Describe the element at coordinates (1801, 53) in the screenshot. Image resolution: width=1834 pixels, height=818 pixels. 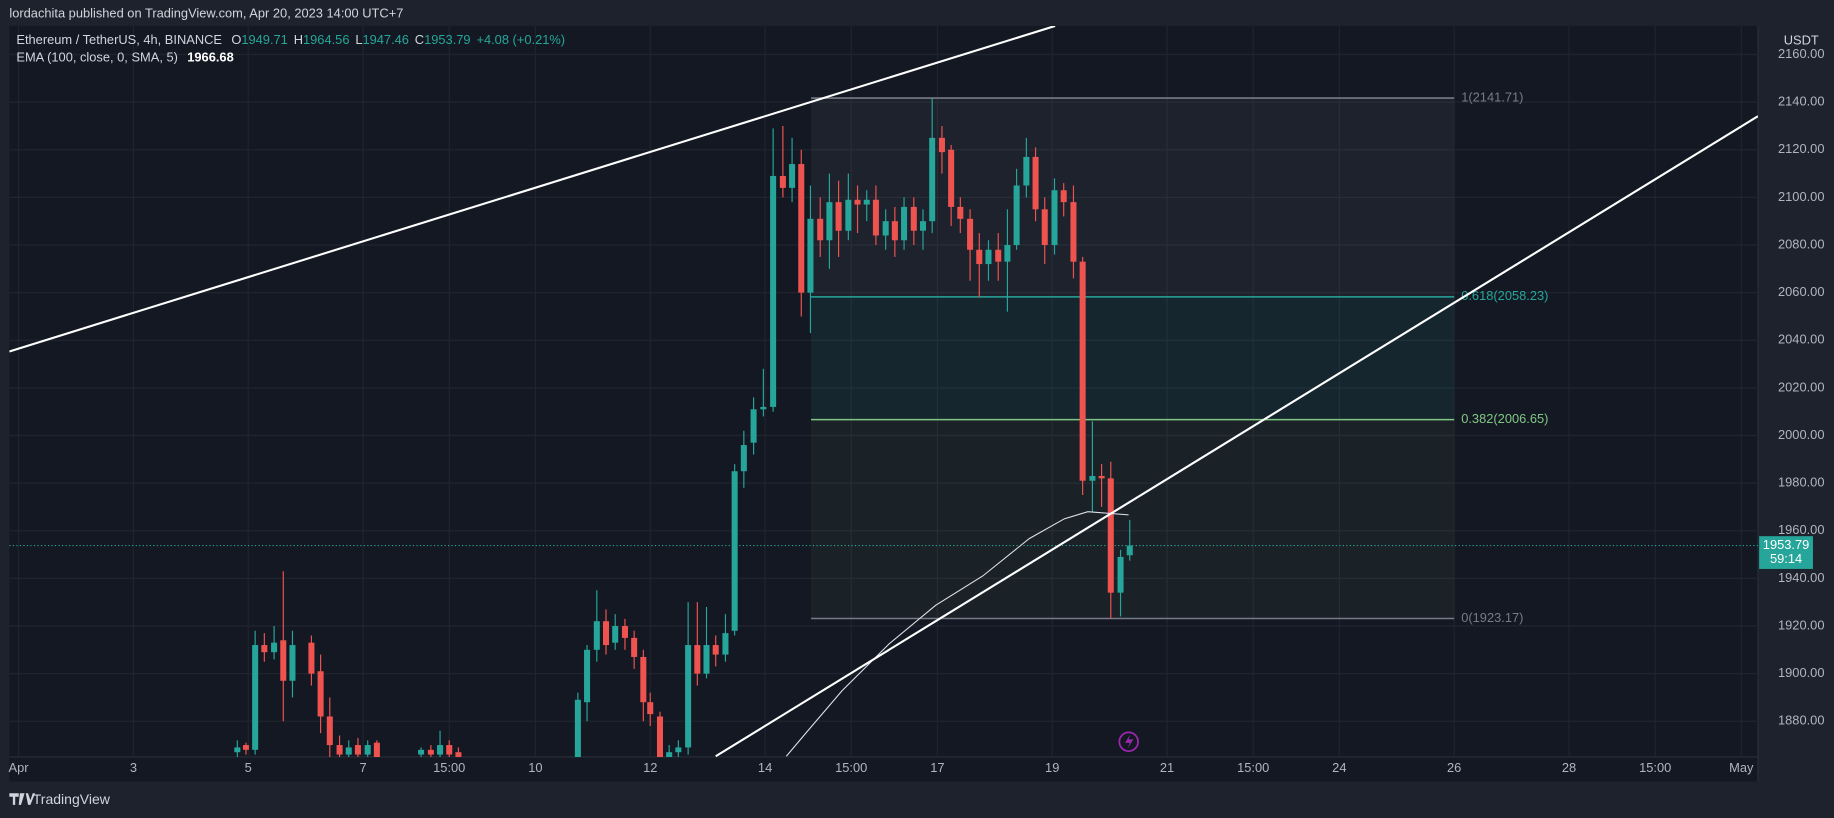
I see `y-tick-label: 2160.00` at that location.